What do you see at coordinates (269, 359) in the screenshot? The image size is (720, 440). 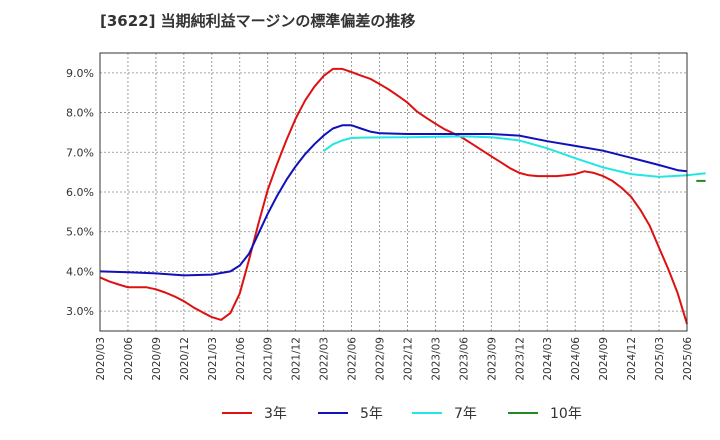 I see `x-tick-label: 2021/09` at bounding box center [269, 359].